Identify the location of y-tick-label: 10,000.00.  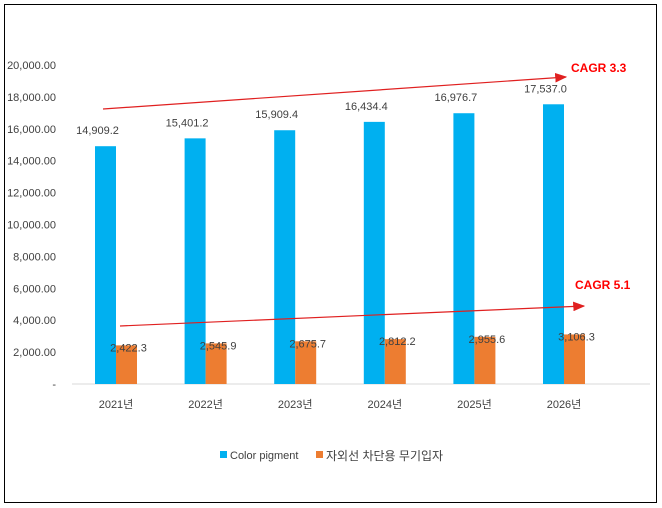
(31, 226).